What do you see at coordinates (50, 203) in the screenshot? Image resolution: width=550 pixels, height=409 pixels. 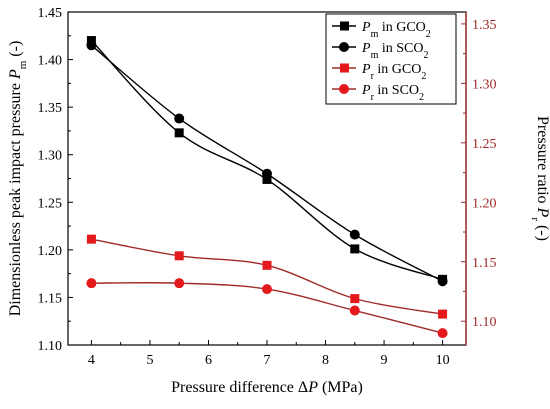 I see `y-left-tick-label: 1.25` at bounding box center [50, 203].